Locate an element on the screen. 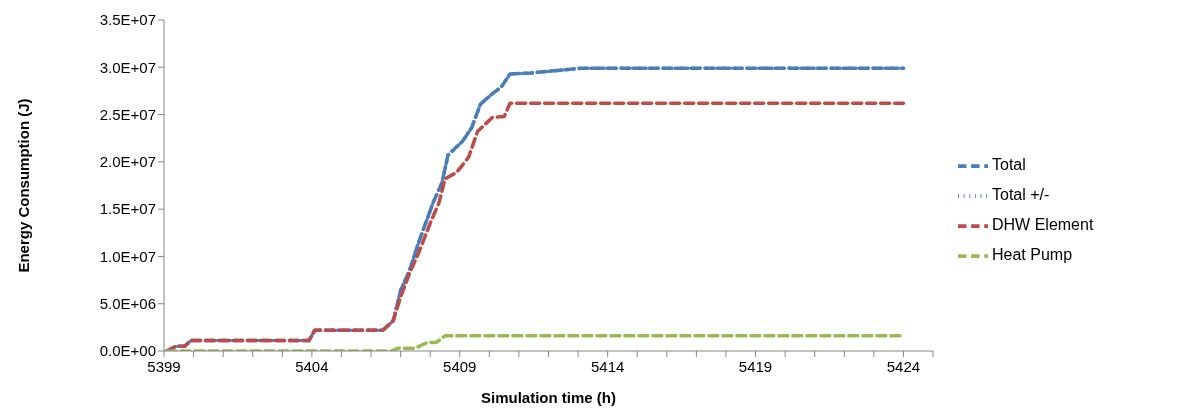 The image size is (1201, 418). y-tick-label: 1.0E+07 is located at coordinates (127, 256).